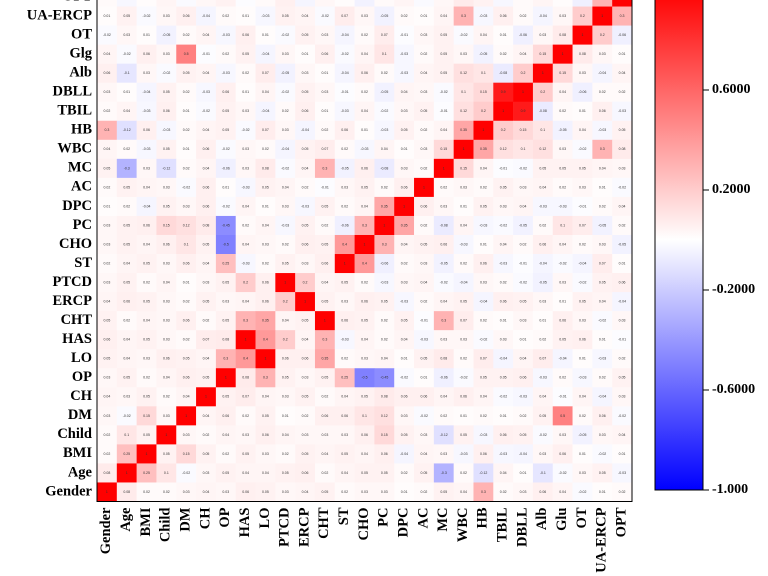 The height and width of the screenshot is (576, 768). Describe the element at coordinates (731, 89) in the screenshot. I see `colorbar-tick-label: 0.6000` at that location.